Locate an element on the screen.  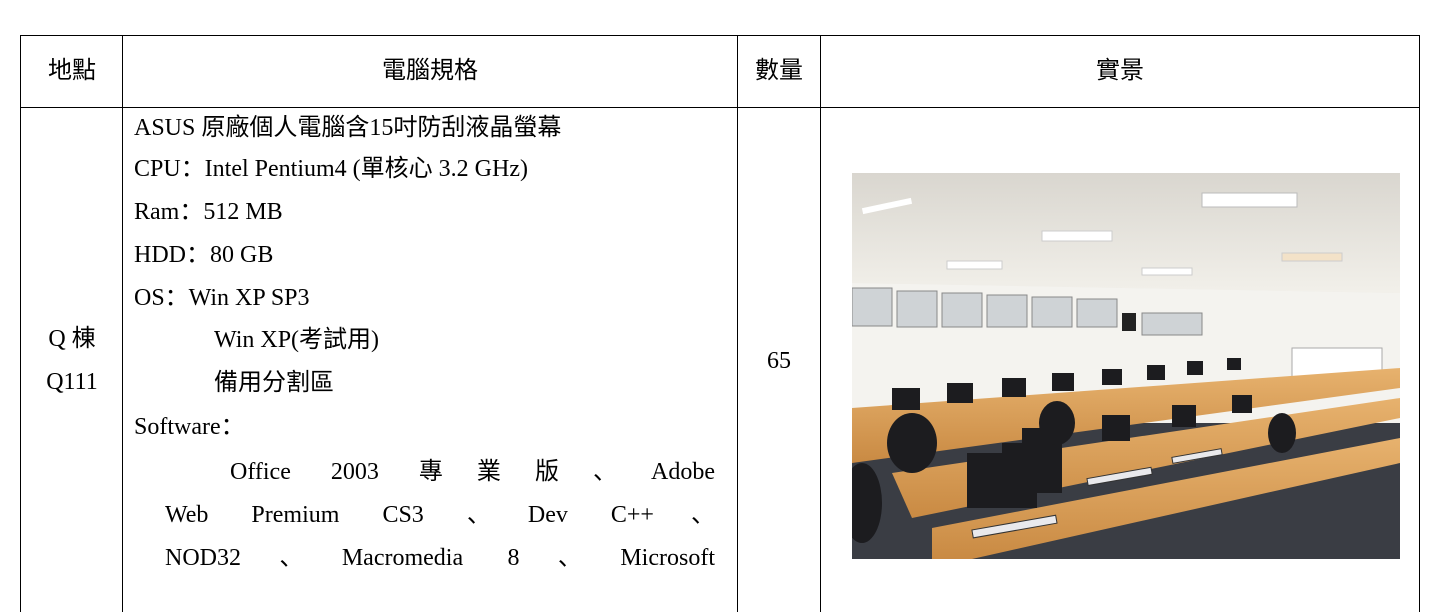
header-cell: 實景 is located at coordinates (1120, 71).